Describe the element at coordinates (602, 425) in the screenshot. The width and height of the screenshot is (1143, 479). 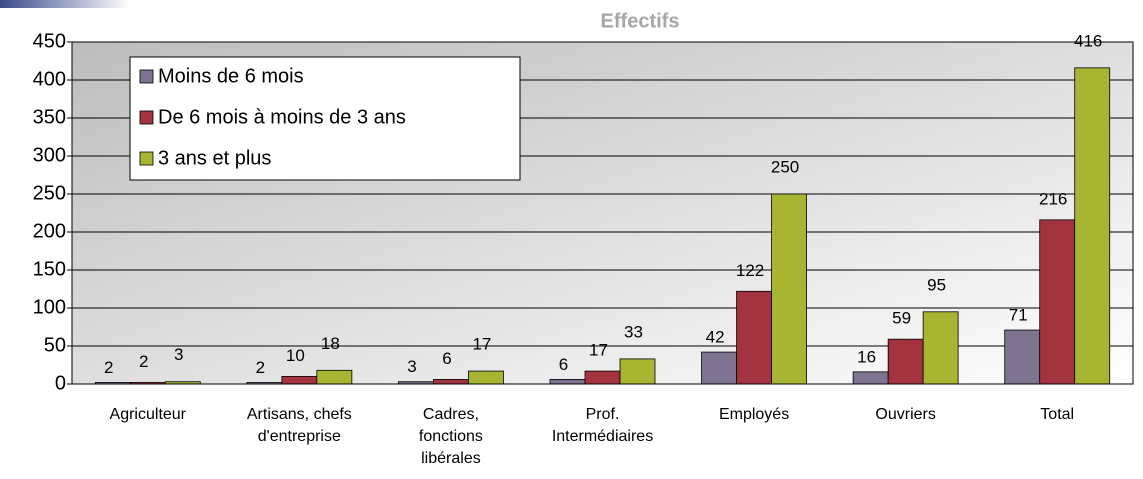
I see `x-tick-label: Prof. Intermédiaires` at that location.